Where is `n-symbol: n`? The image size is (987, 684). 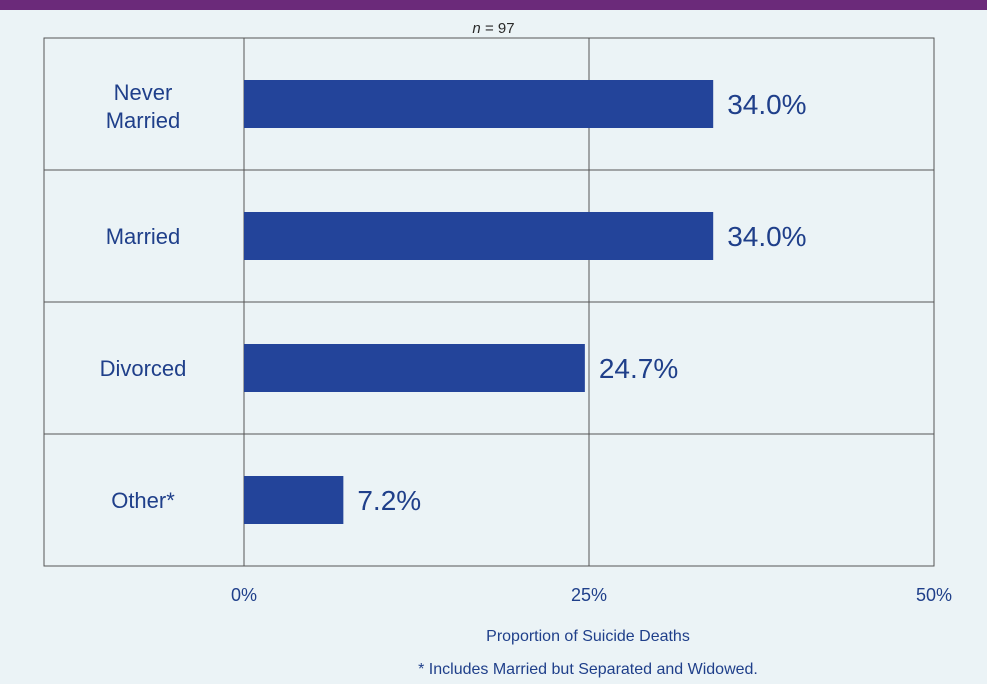 n-symbol: n is located at coordinates (476, 28).